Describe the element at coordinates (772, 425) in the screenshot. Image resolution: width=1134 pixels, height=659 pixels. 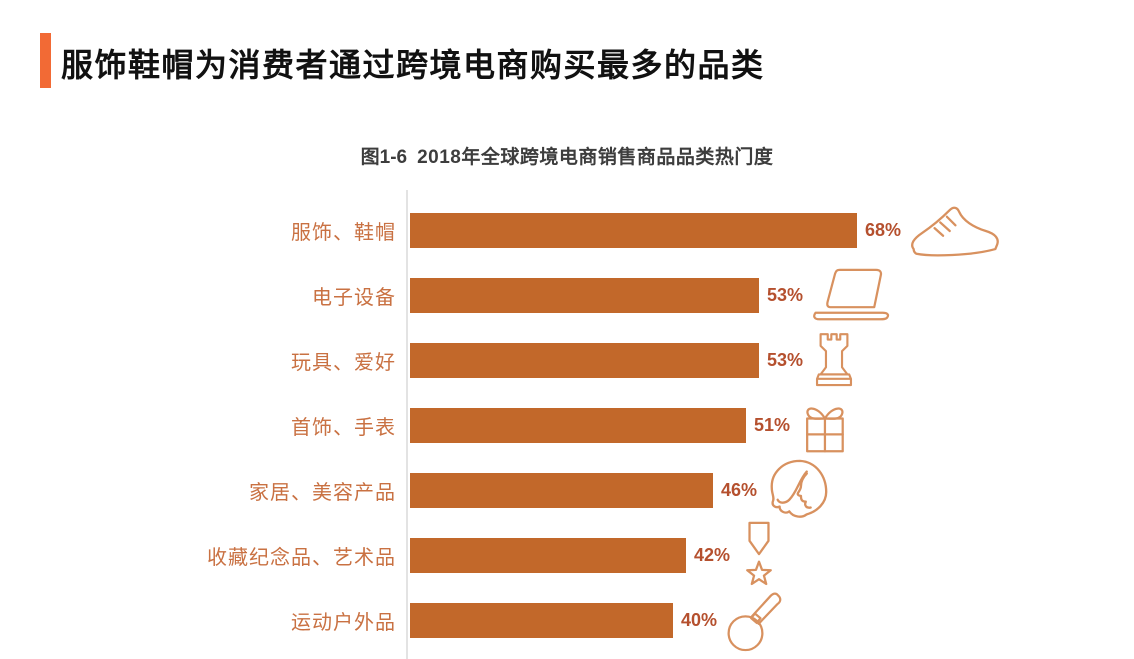
I see `value-label: 51%` at that location.